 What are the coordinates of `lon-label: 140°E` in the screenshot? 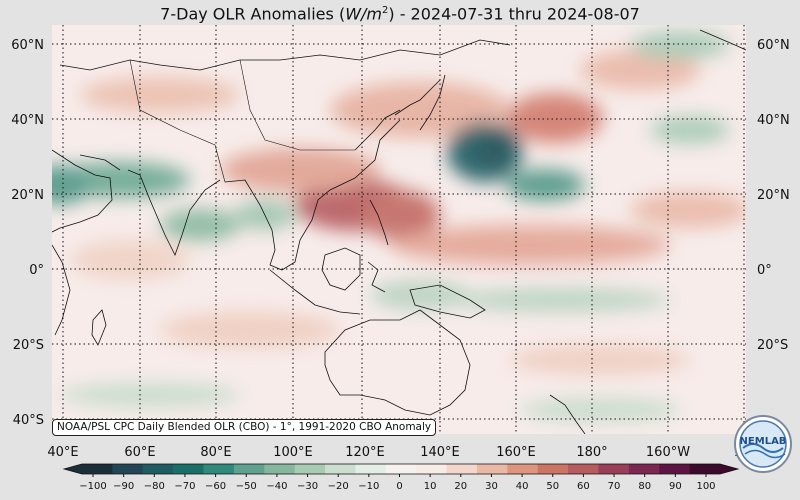 It's located at (440, 452).